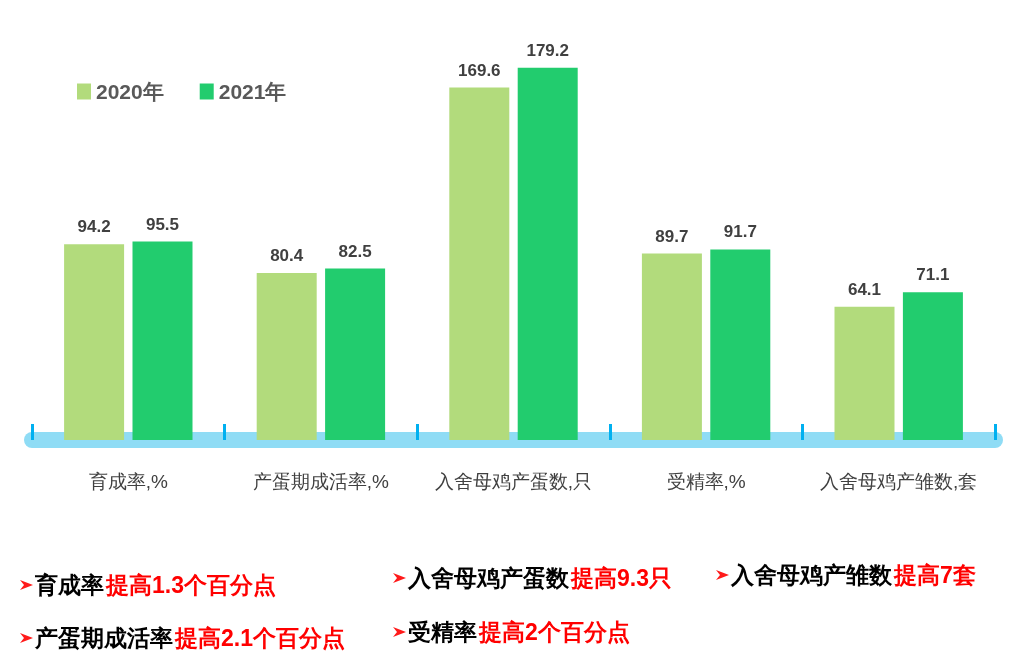  Describe the element at coordinates (104, 638) in the screenshot. I see `text: 产蛋期成活率` at that location.